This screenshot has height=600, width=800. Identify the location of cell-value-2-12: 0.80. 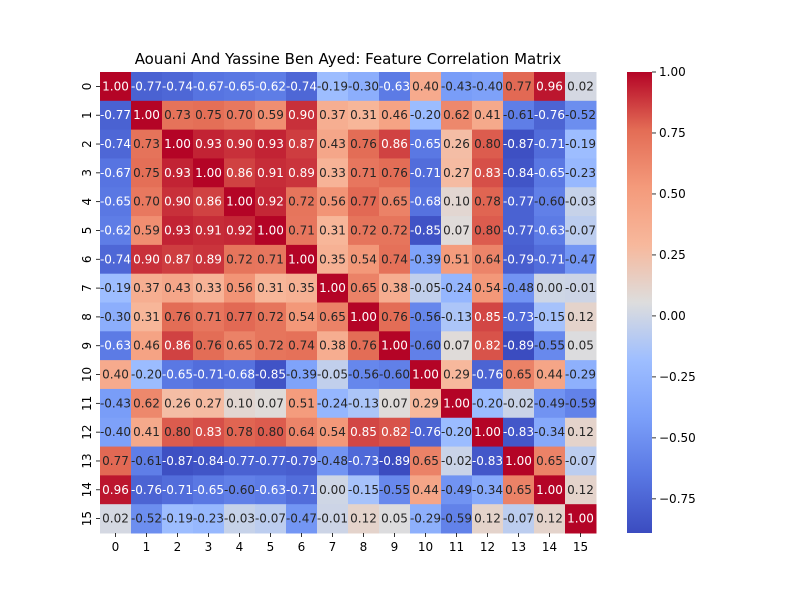
(487, 144).